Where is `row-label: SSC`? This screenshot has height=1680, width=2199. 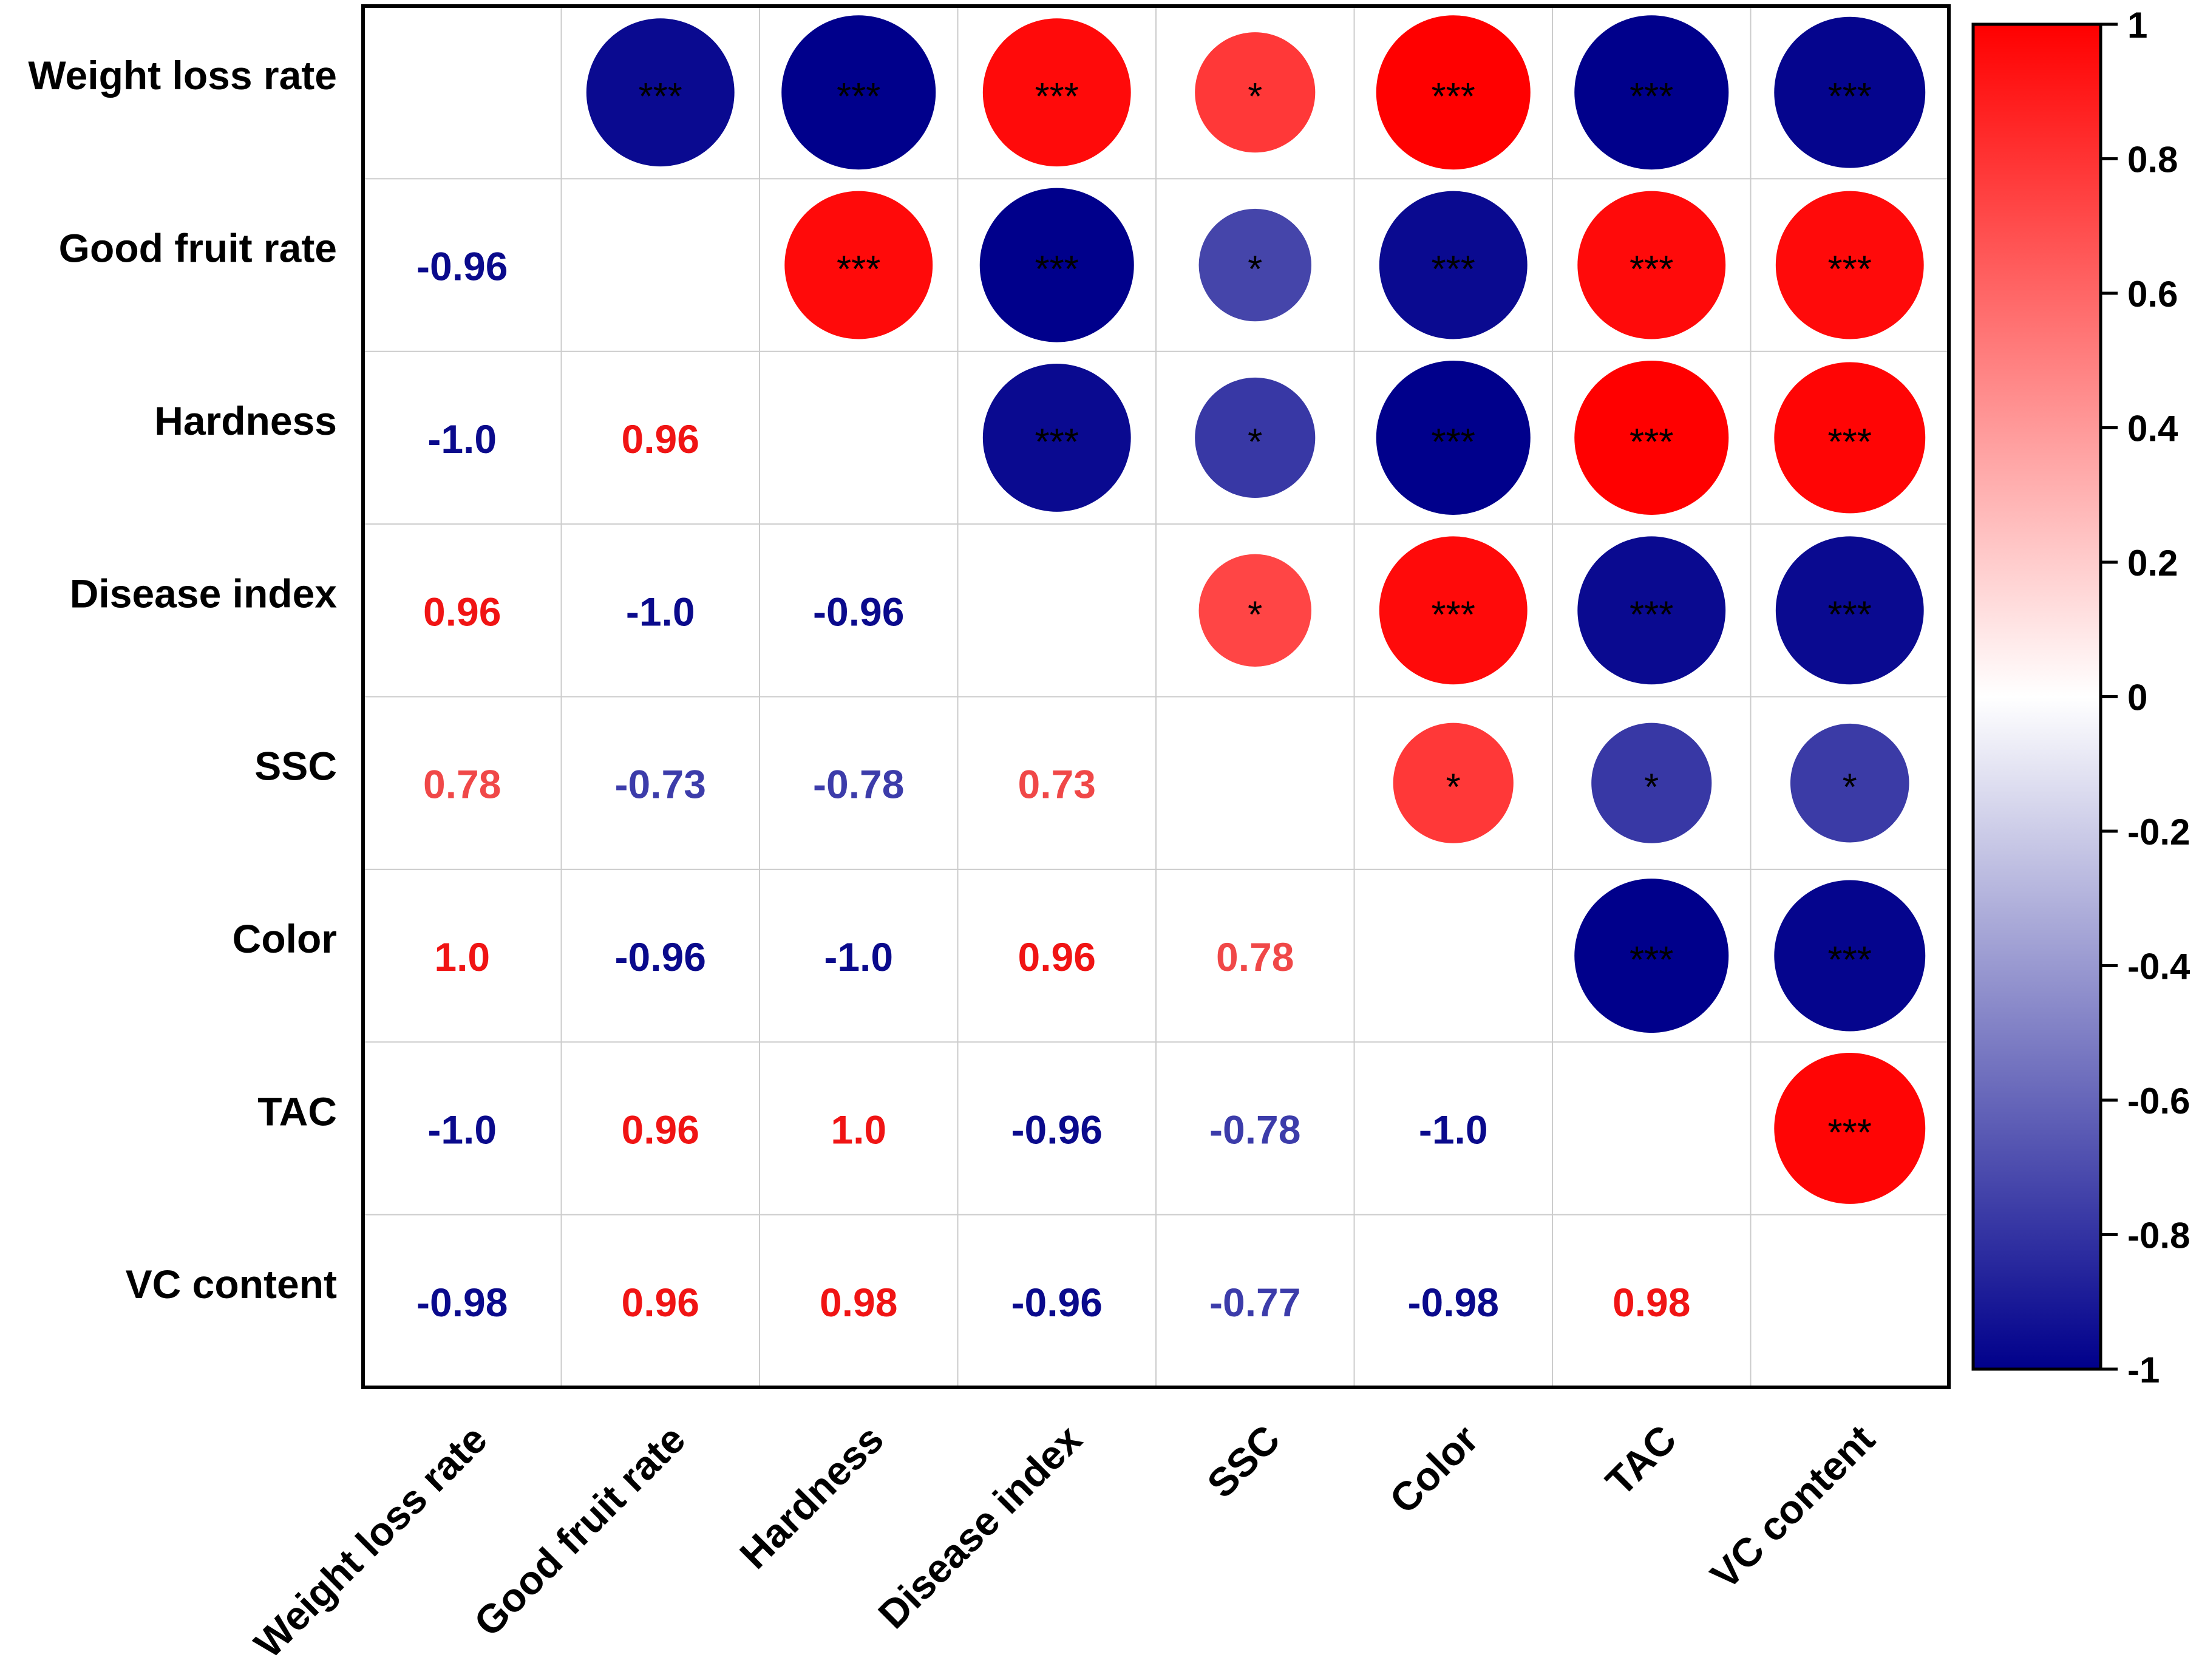 row-label: SSC is located at coordinates (295, 766).